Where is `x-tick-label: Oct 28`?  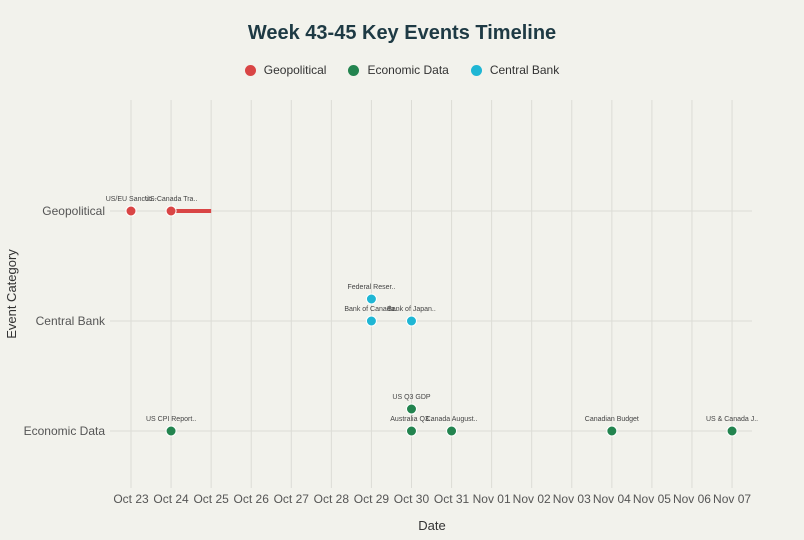
x-tick-label: Oct 28 is located at coordinates (332, 499).